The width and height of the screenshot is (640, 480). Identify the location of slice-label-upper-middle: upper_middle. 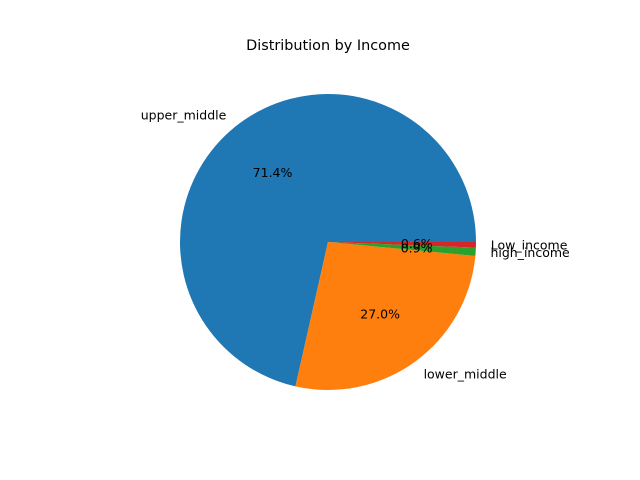
(184, 114).